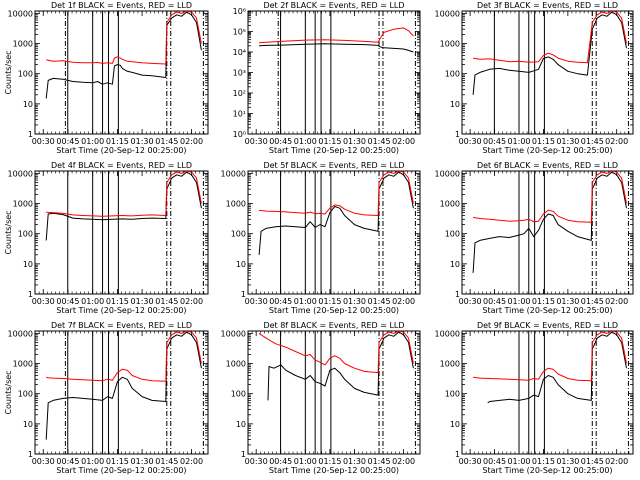  I want to click on y-tick-label: 10⁵, so click(239, 32).